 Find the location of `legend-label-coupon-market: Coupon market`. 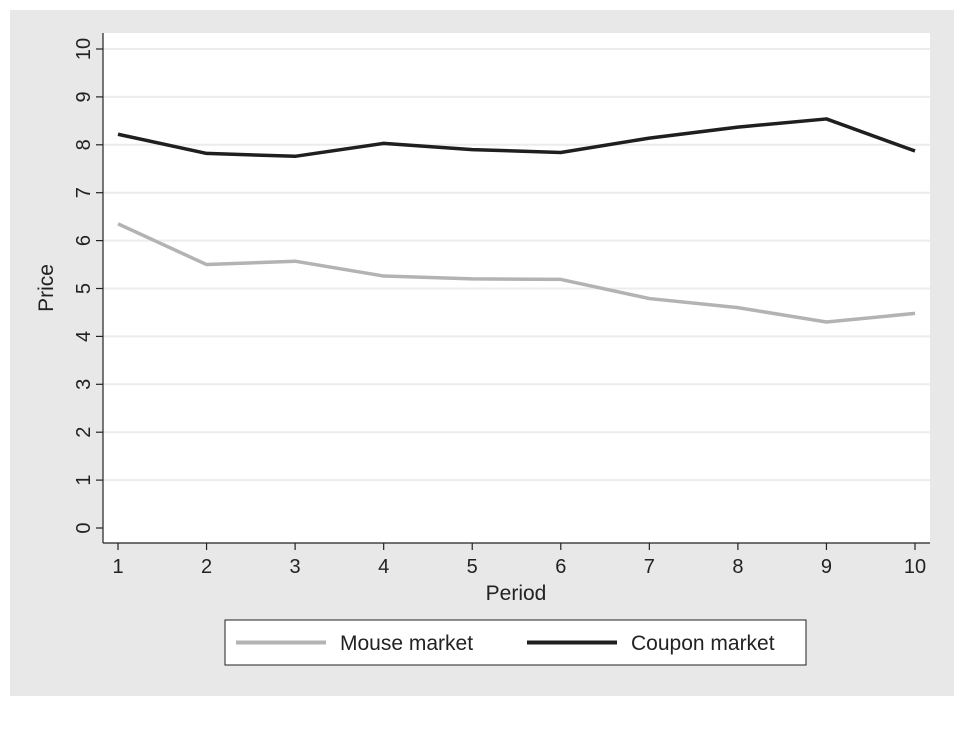

legend-label-coupon-market: Coupon market is located at coordinates (703, 643).